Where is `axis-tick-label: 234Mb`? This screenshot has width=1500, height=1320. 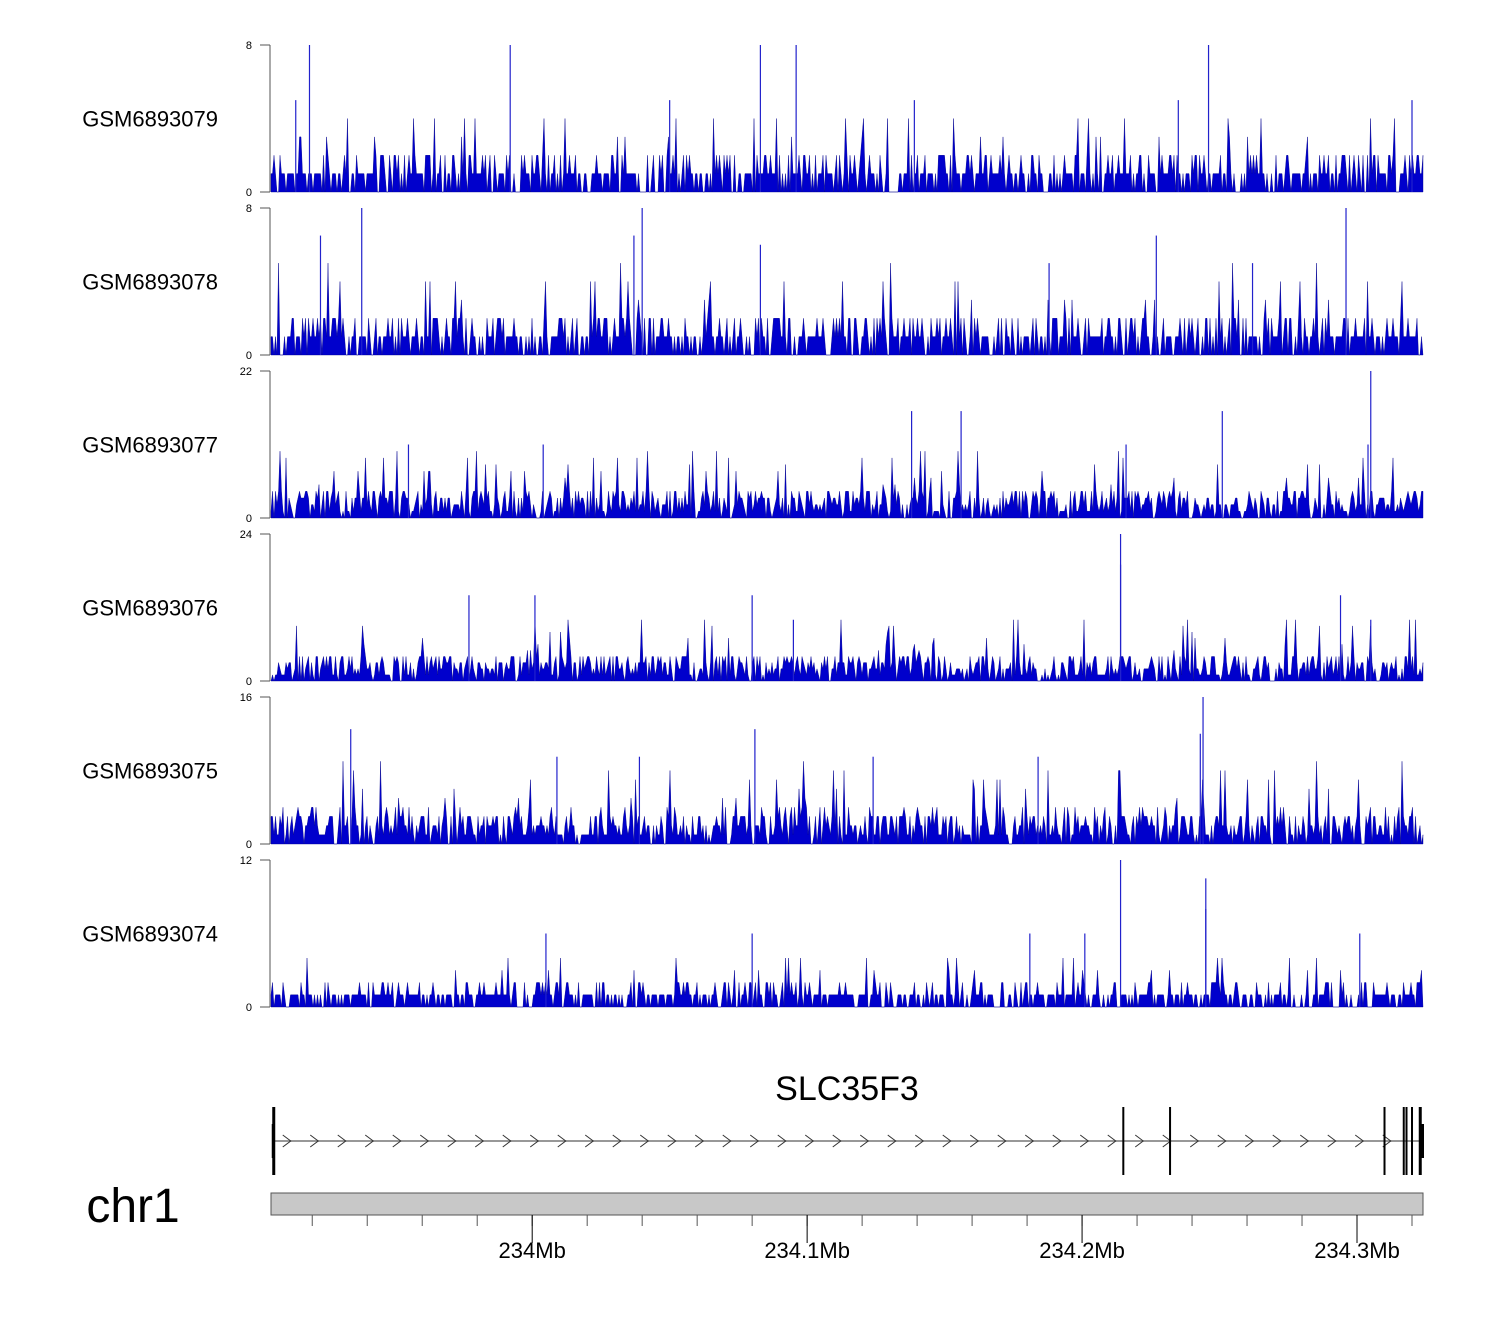 axis-tick-label: 234Mb is located at coordinates (532, 1250).